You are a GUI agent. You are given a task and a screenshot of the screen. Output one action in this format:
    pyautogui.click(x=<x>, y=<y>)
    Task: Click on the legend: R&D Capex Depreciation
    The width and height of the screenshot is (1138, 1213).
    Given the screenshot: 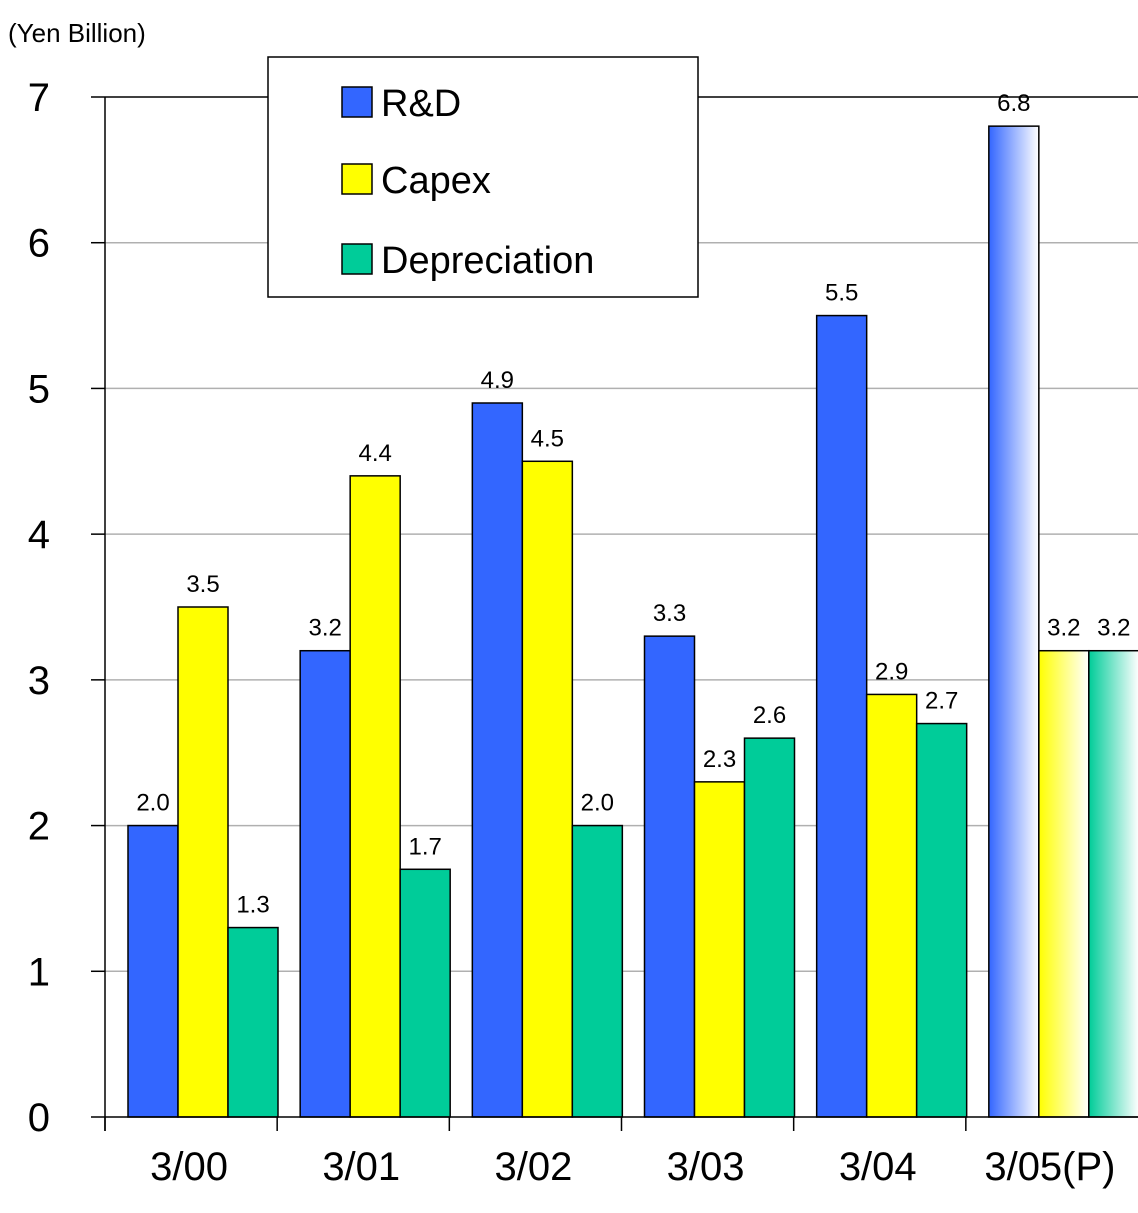 What is the action you would take?
    pyautogui.click(x=483, y=177)
    